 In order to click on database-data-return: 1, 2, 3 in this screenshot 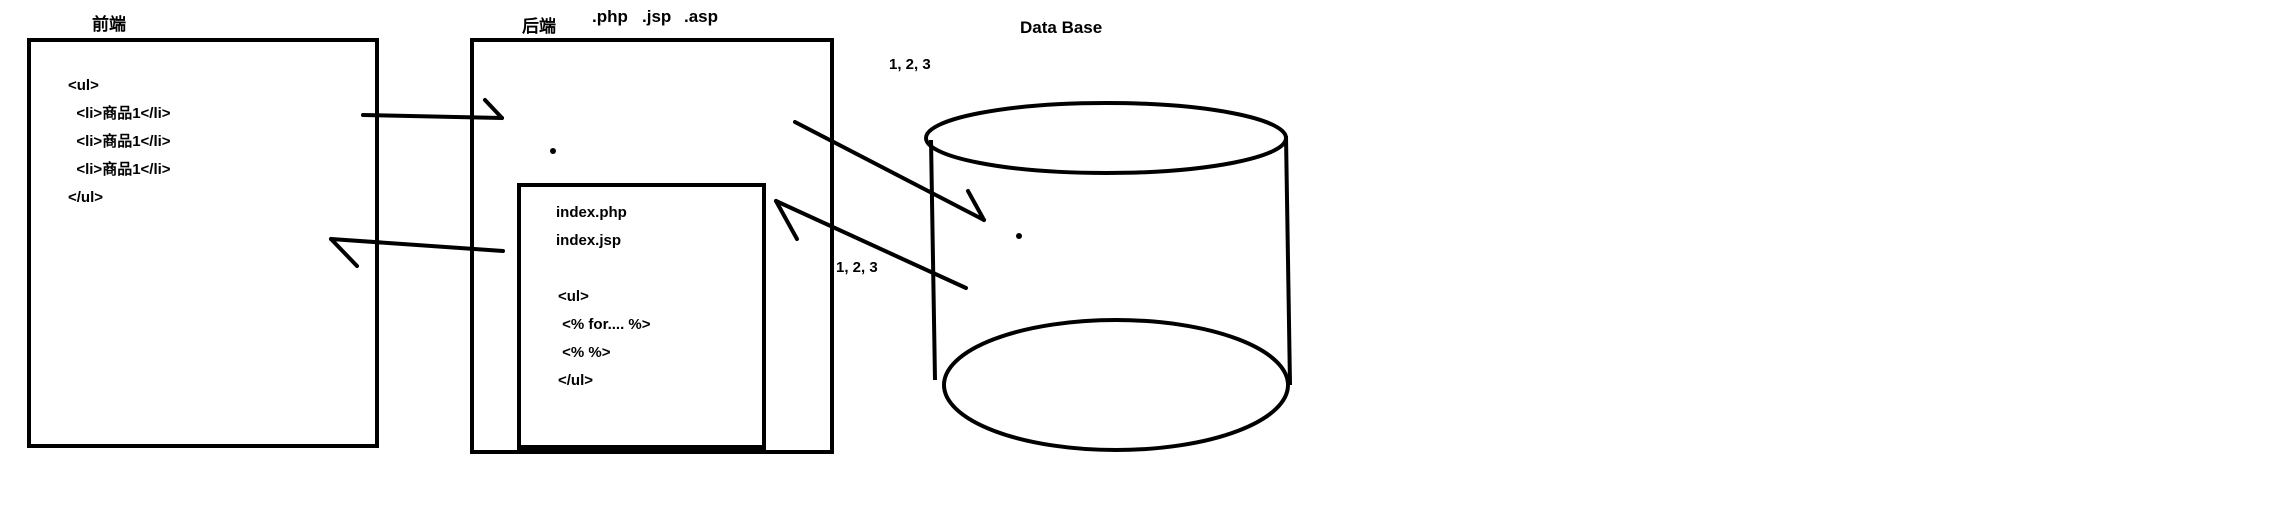, I will do `click(857, 267)`.